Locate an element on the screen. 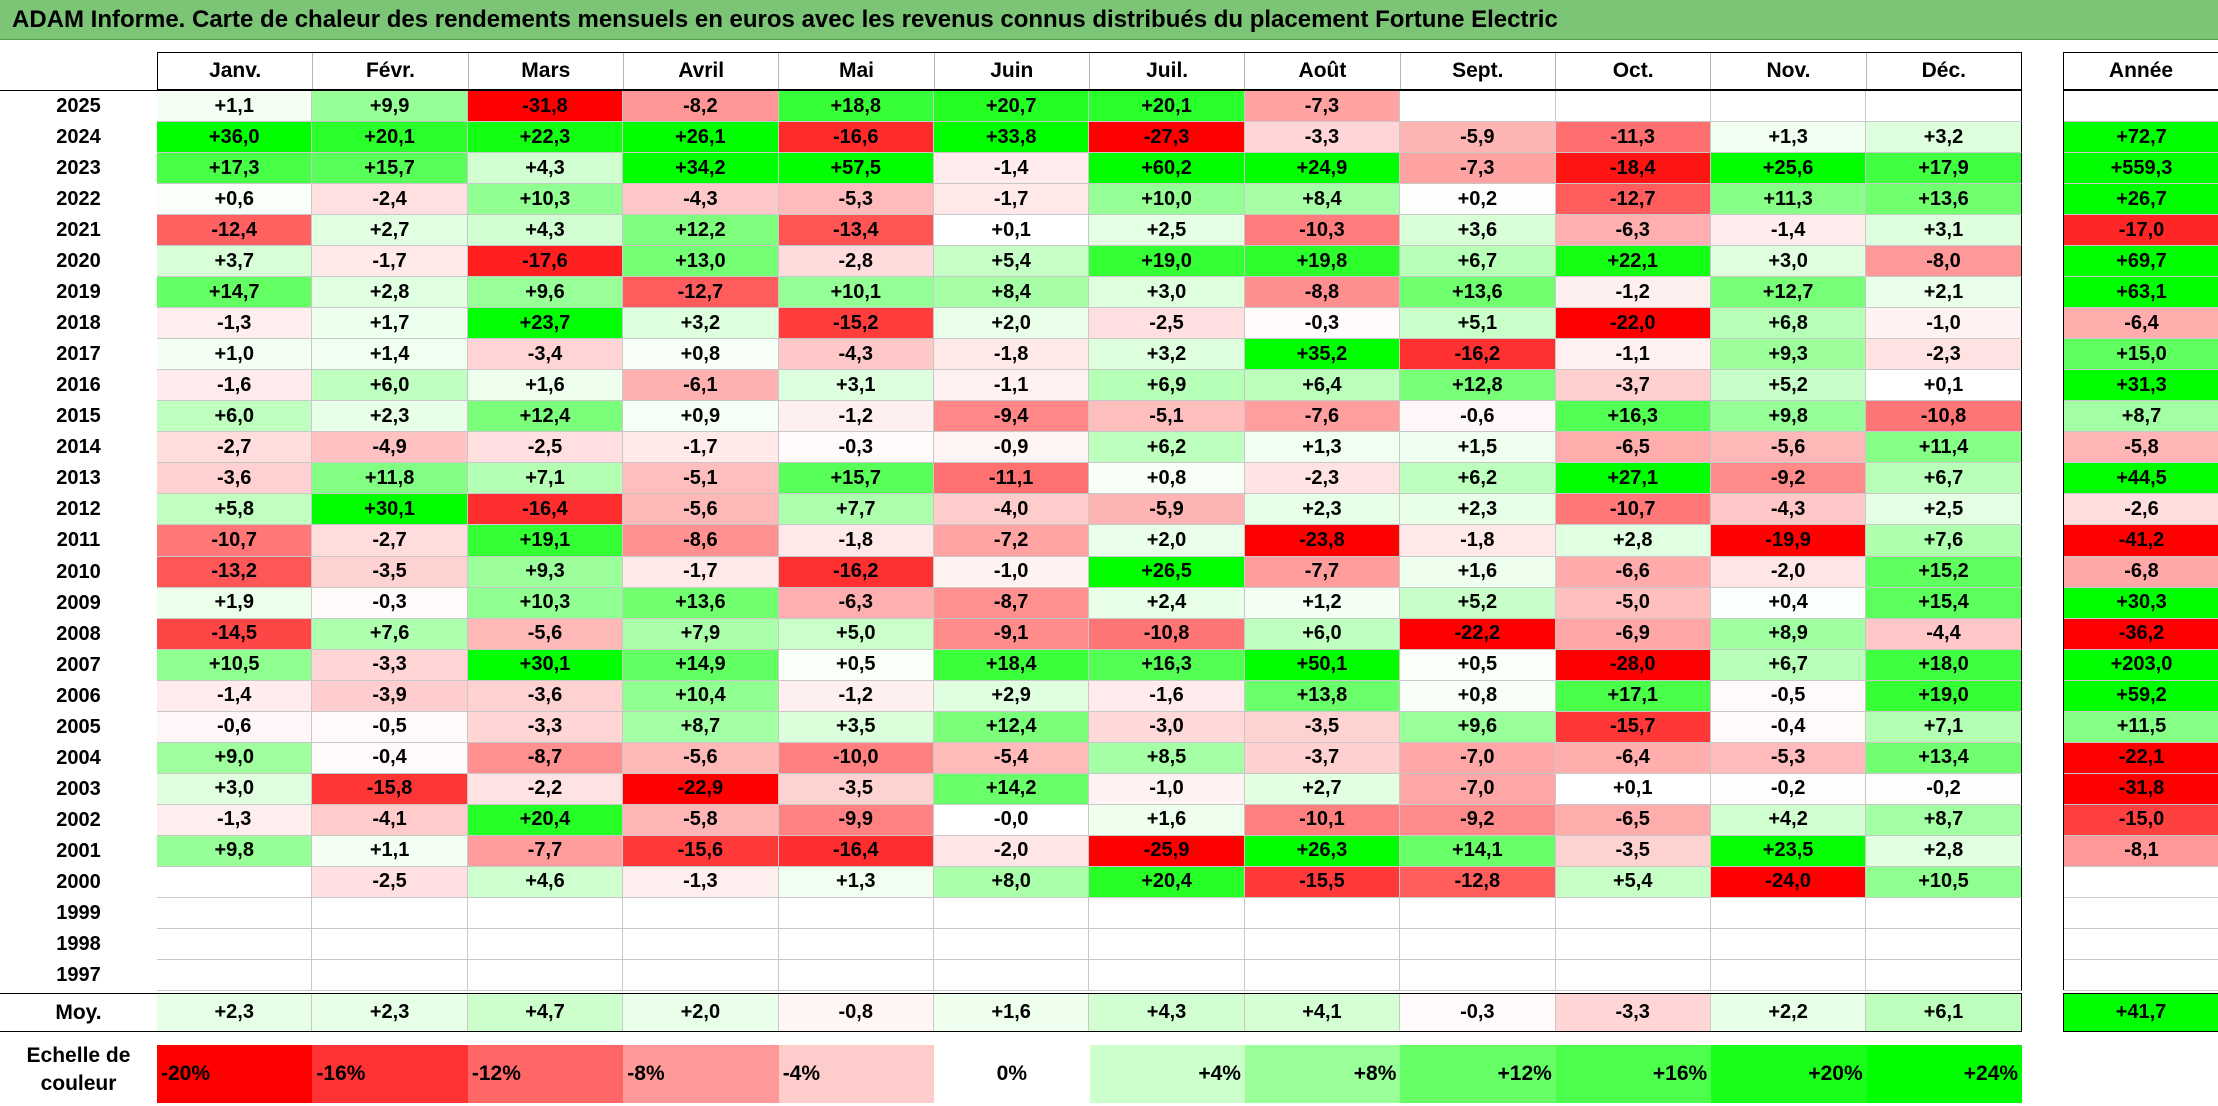 Image resolution: width=2218 pixels, height=1106 pixels. heatmap-cell: -2,5 is located at coordinates (390, 882).